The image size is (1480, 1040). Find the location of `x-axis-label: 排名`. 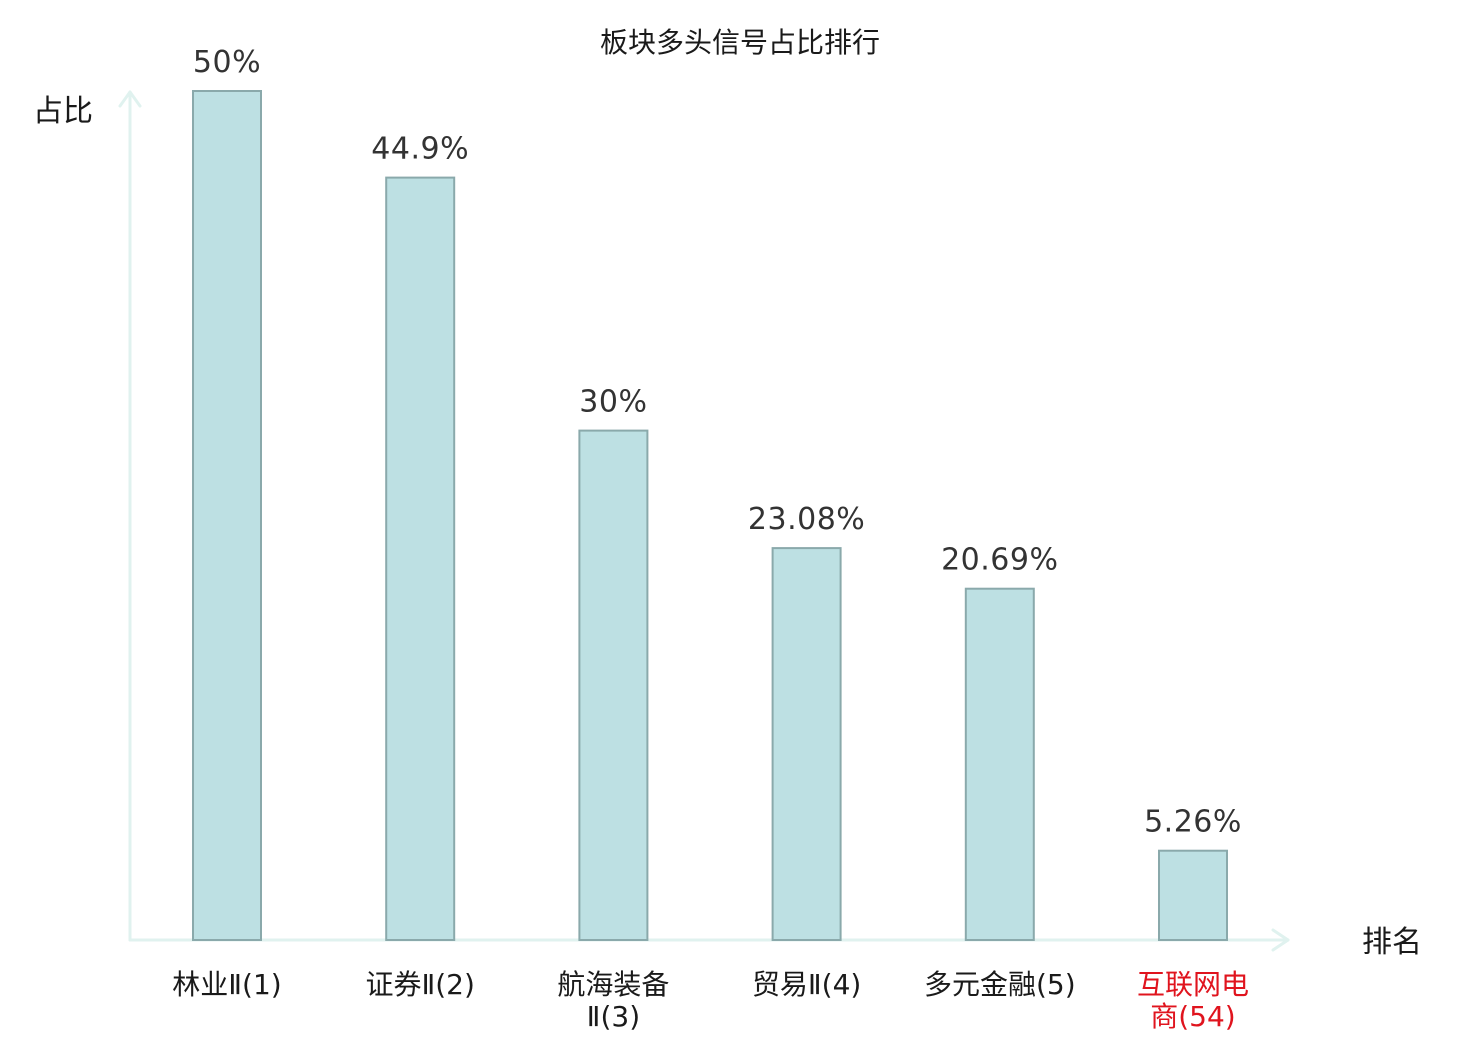

x-axis-label: 排名 is located at coordinates (1392, 942).